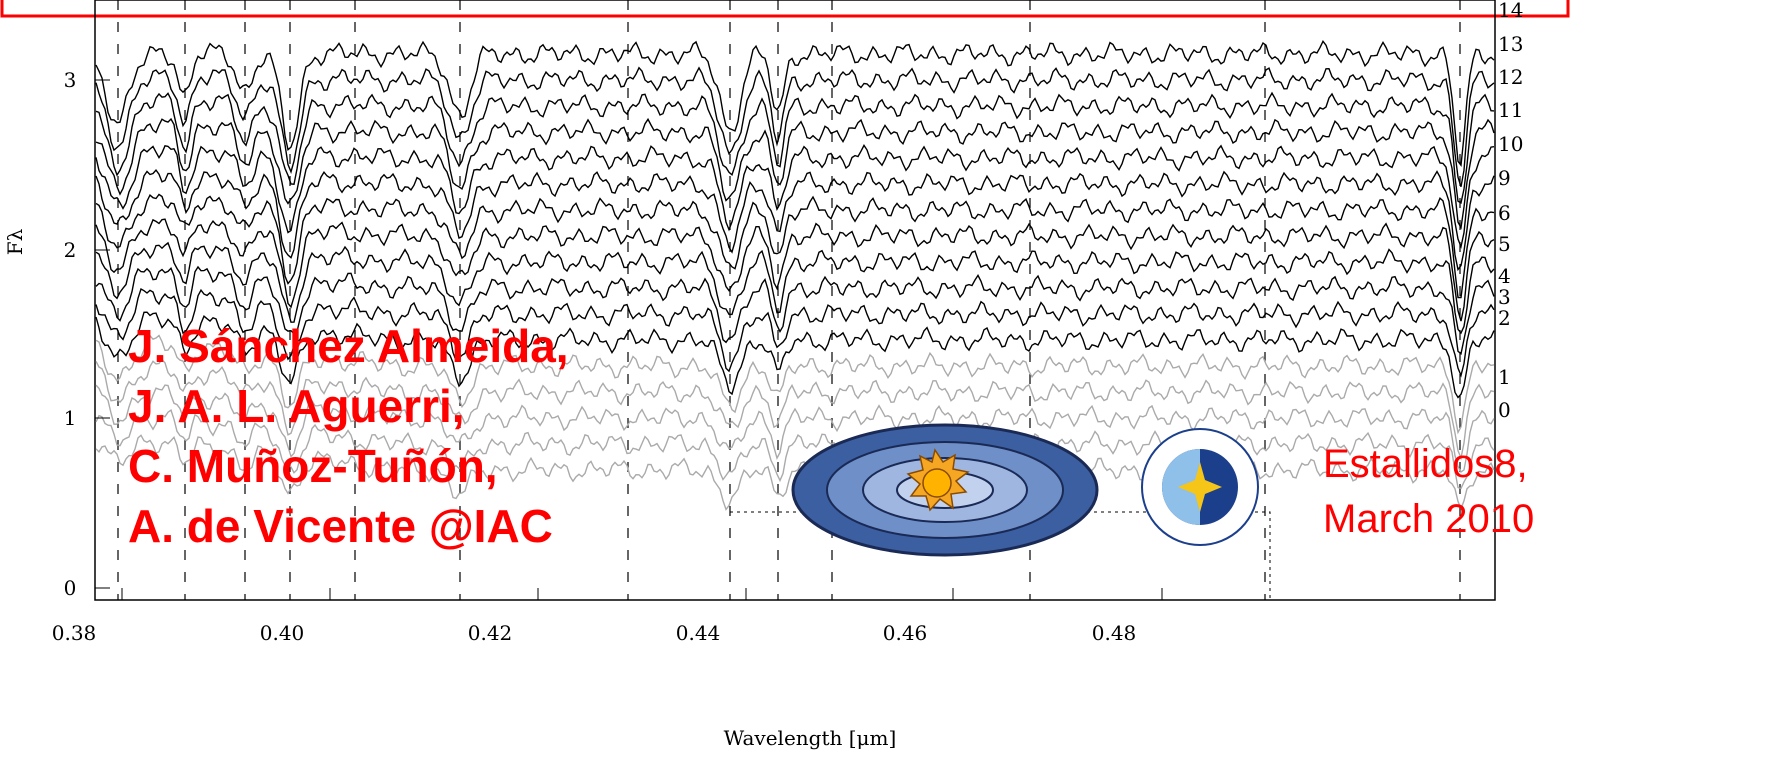  Describe the element at coordinates (70, 588) in the screenshot. I see `y-tick-label: 0` at that location.